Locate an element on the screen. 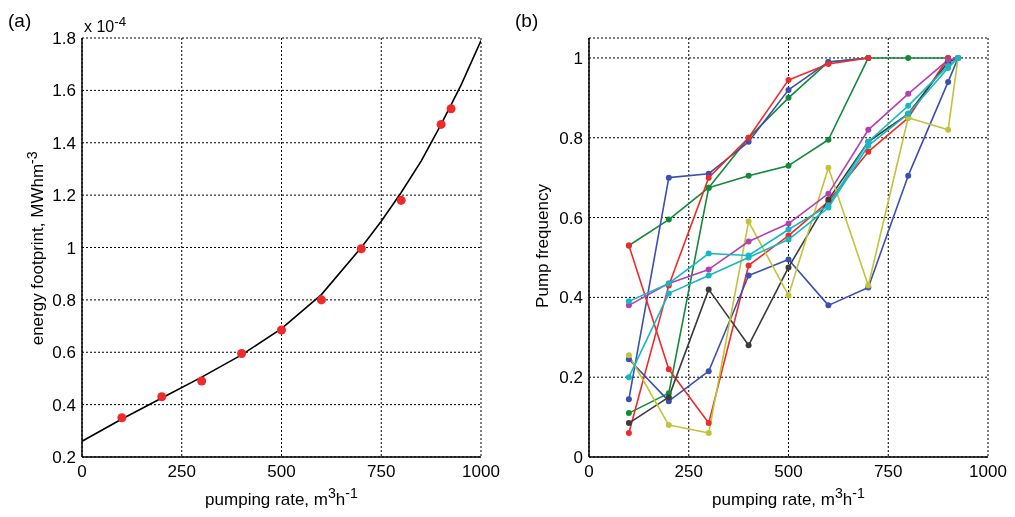 This screenshot has width=1015, height=517. text: x 10$^{-4}$ is located at coordinates (105, 25).